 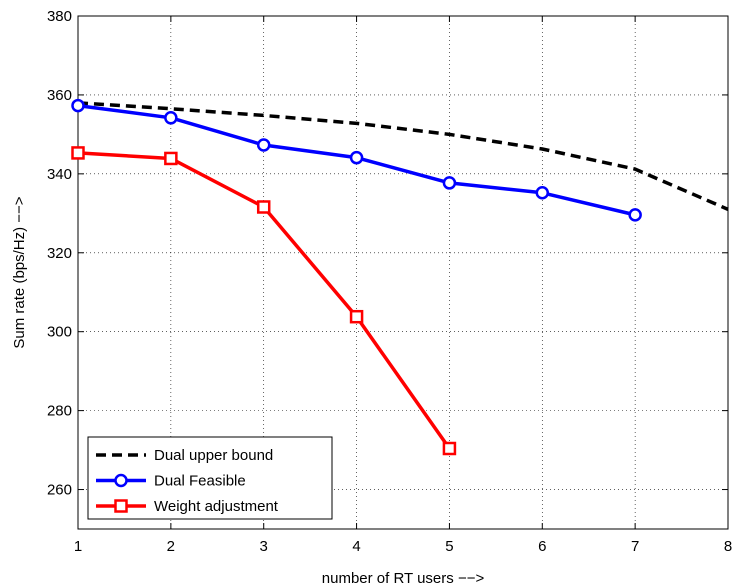 I want to click on x-tick-label: 2, so click(x=171, y=546).